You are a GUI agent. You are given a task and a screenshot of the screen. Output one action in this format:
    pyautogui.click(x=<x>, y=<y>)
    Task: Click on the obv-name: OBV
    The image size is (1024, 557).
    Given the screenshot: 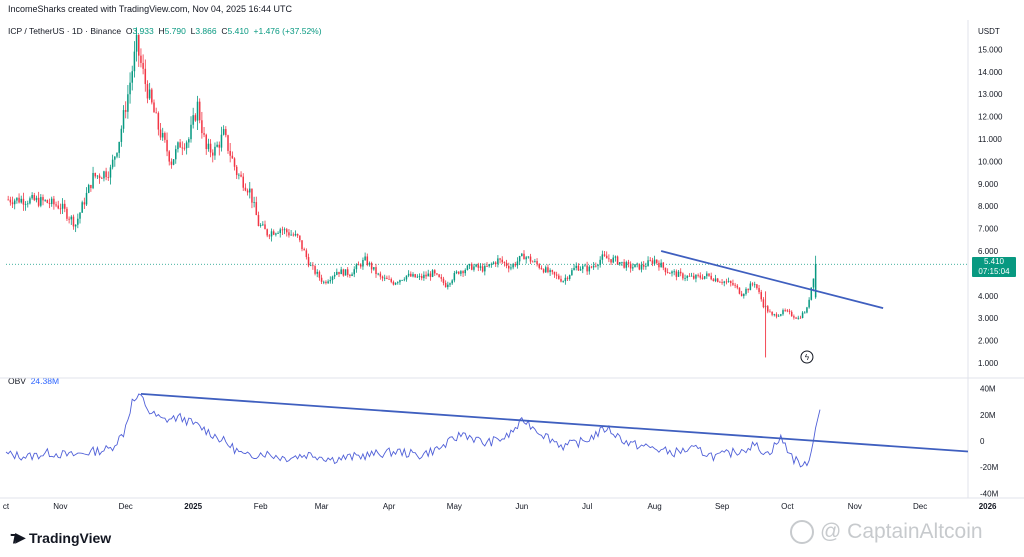 What is the action you would take?
    pyautogui.click(x=17, y=381)
    